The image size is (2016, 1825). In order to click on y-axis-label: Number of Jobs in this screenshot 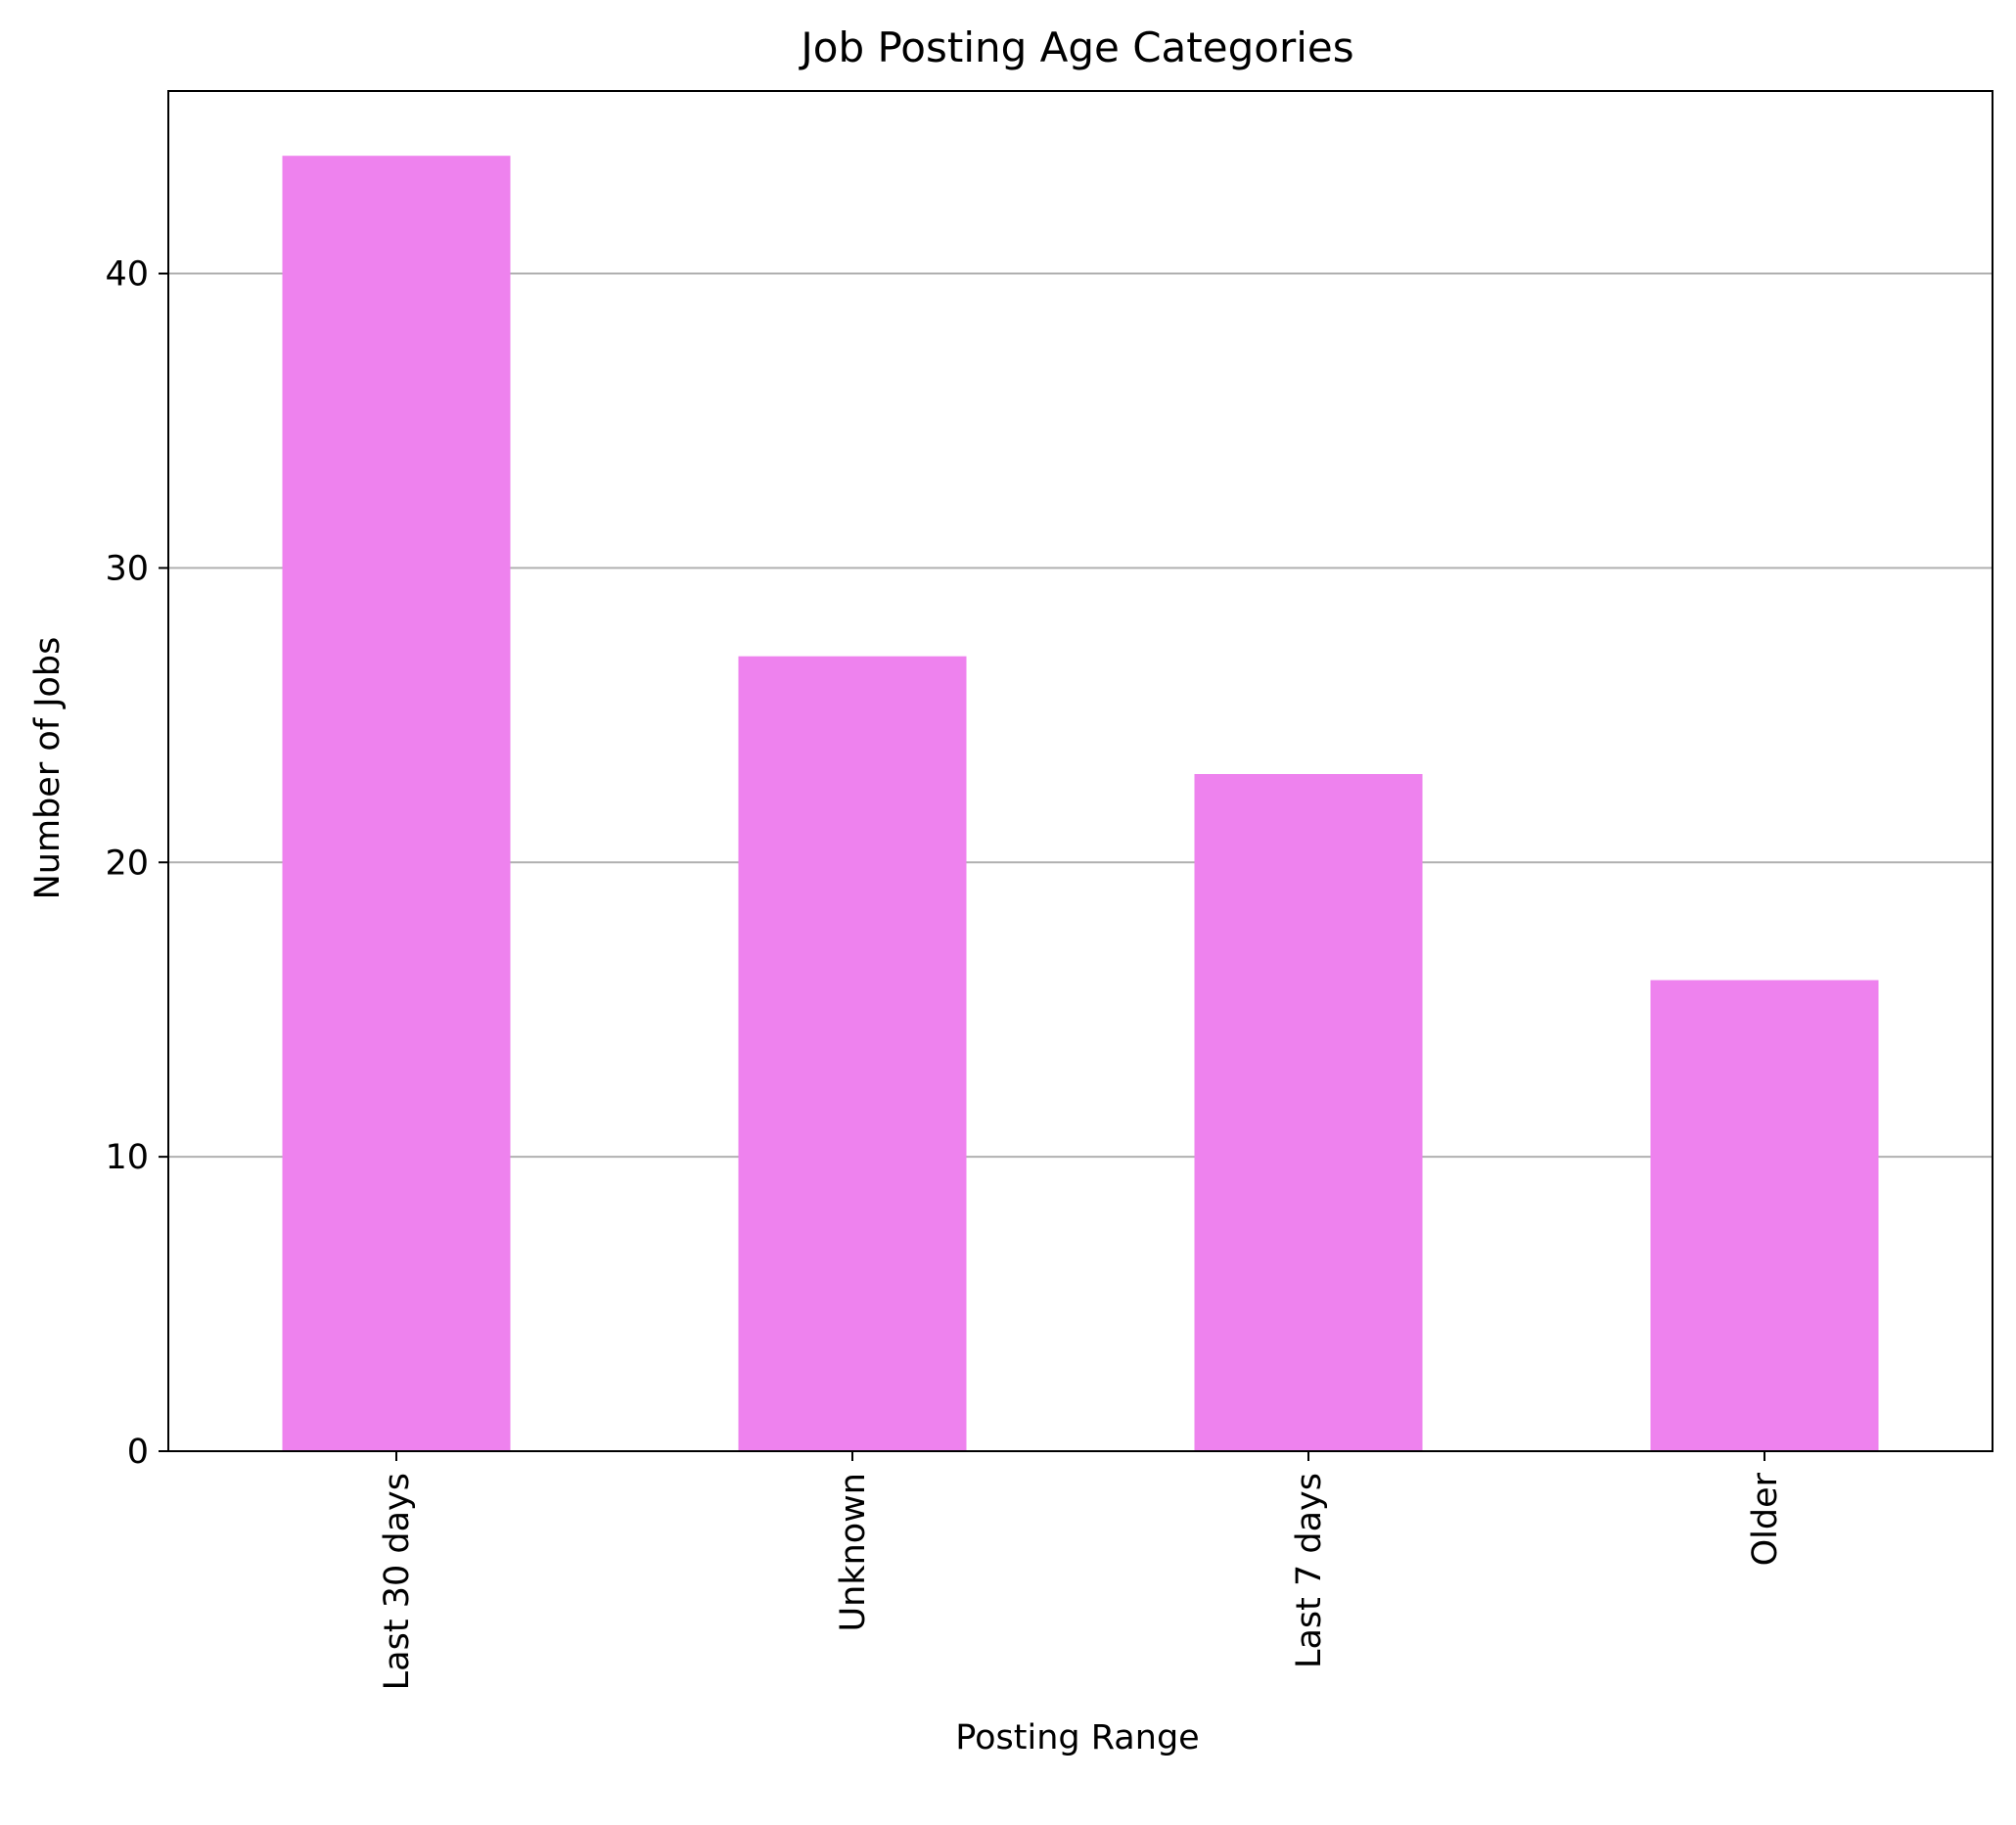, I will do `click(48, 768)`.